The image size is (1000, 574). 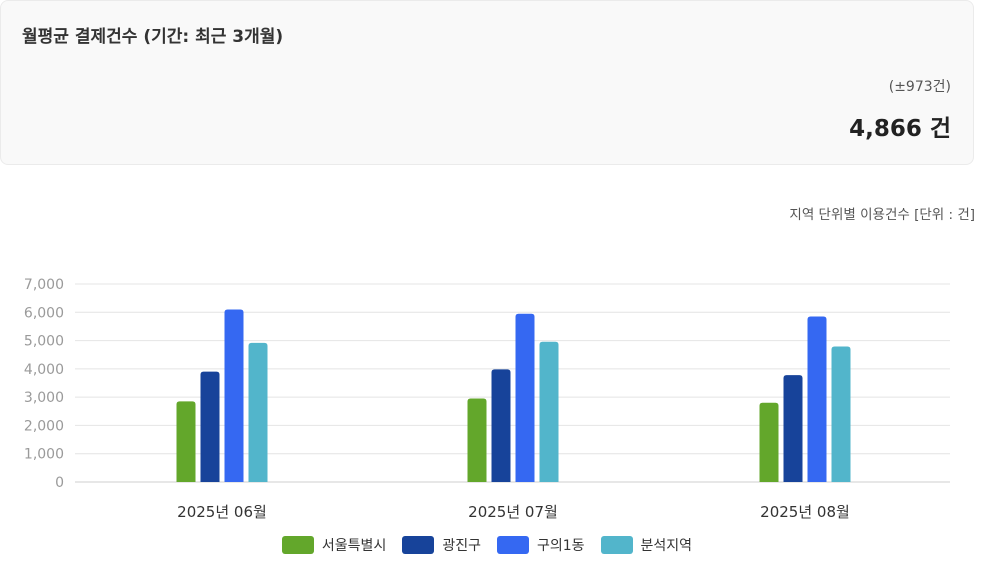 I want to click on y-tick-label: 0, so click(x=59, y=483).